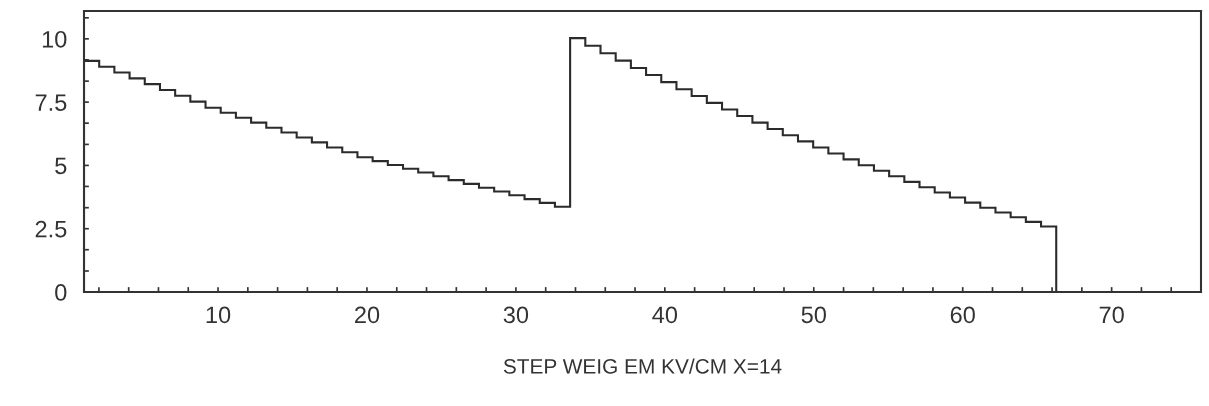 The width and height of the screenshot is (1209, 406). What do you see at coordinates (51, 229) in the screenshot?
I see `y-tick-label: 2.5` at bounding box center [51, 229].